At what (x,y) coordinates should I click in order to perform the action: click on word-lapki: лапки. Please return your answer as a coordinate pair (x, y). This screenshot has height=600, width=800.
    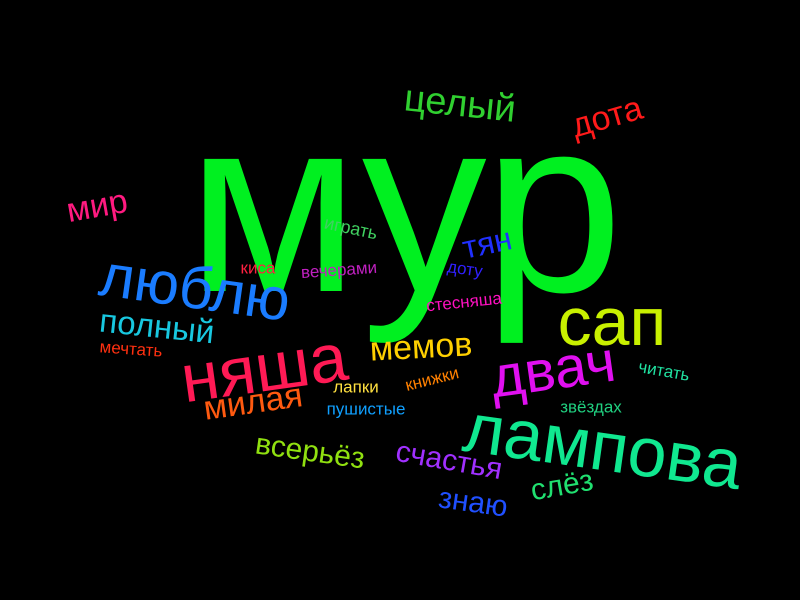
    Looking at the image, I should click on (356, 387).